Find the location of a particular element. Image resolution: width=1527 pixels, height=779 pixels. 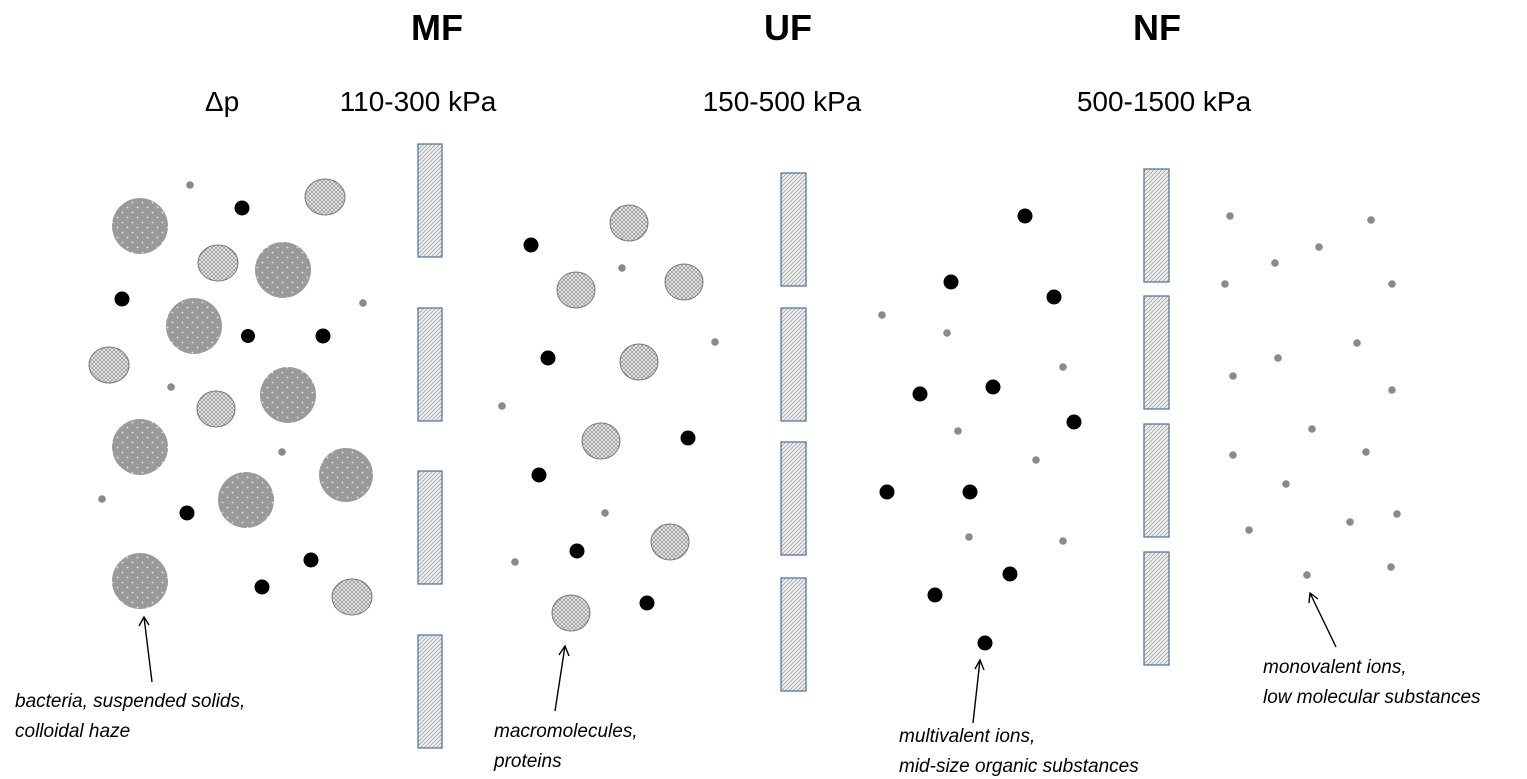

header-uf: UF is located at coordinates (788, 27).